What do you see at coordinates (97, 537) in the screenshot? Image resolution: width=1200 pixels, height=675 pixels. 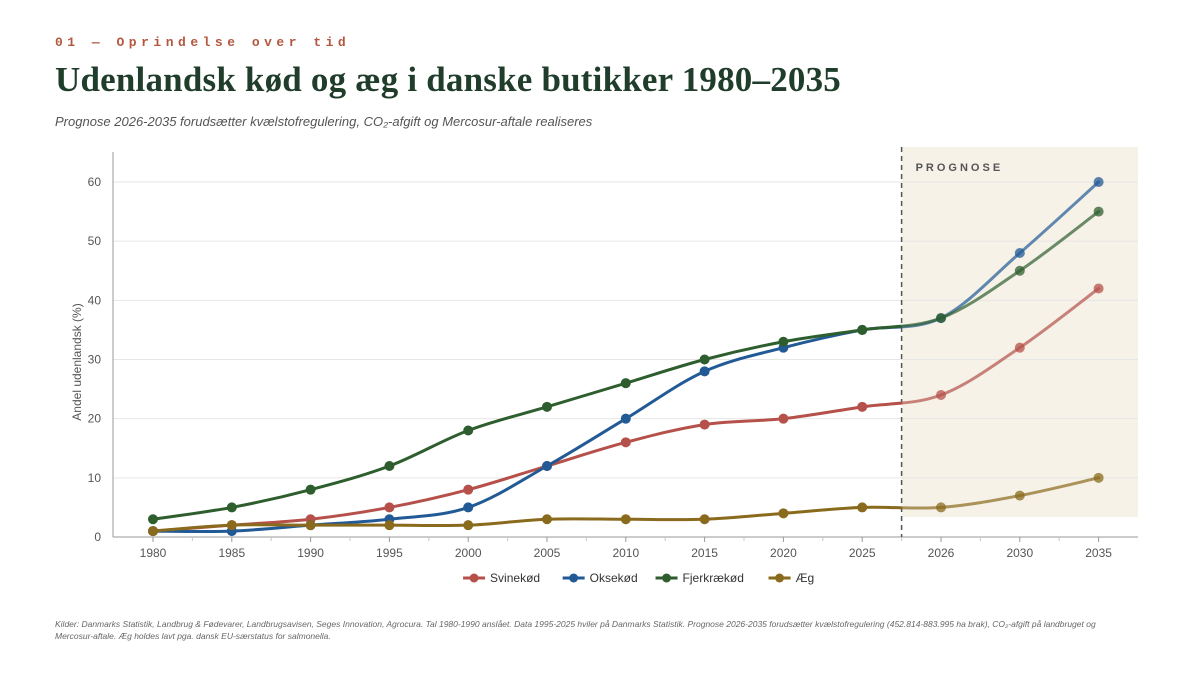 I see `y-tick-label: 0` at bounding box center [97, 537].